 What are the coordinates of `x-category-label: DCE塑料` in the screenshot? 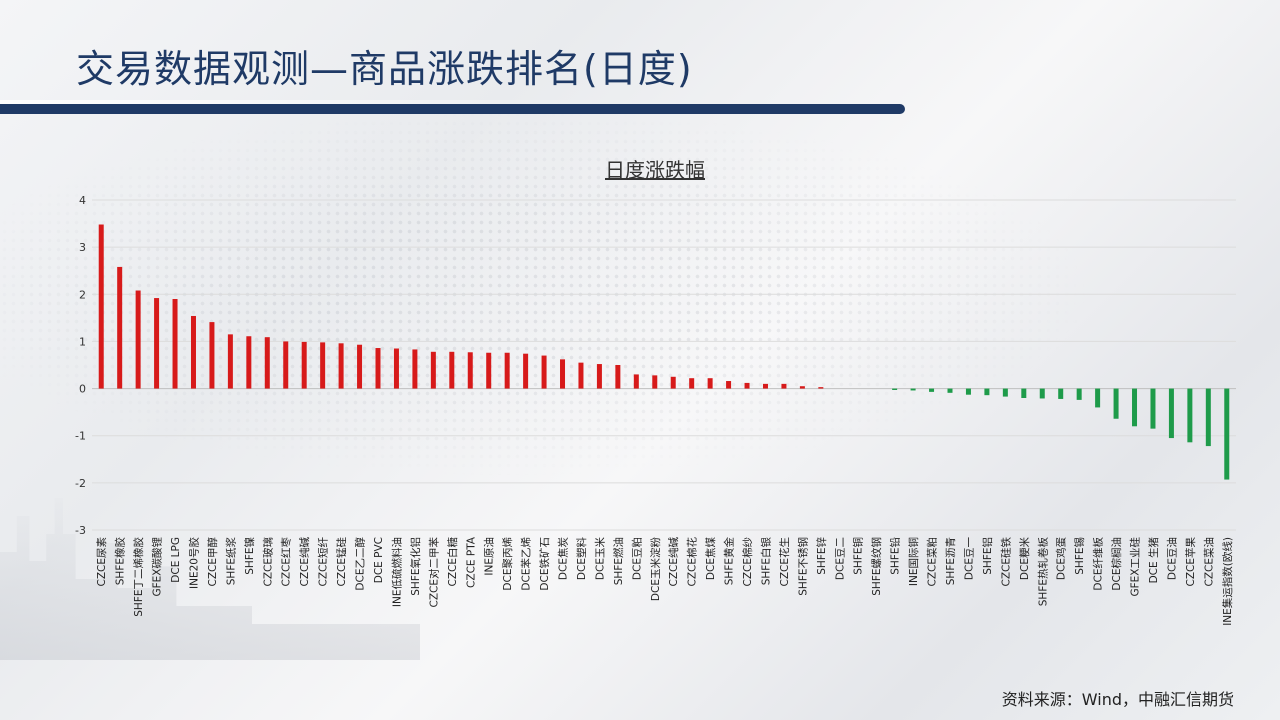 It's located at (581, 559).